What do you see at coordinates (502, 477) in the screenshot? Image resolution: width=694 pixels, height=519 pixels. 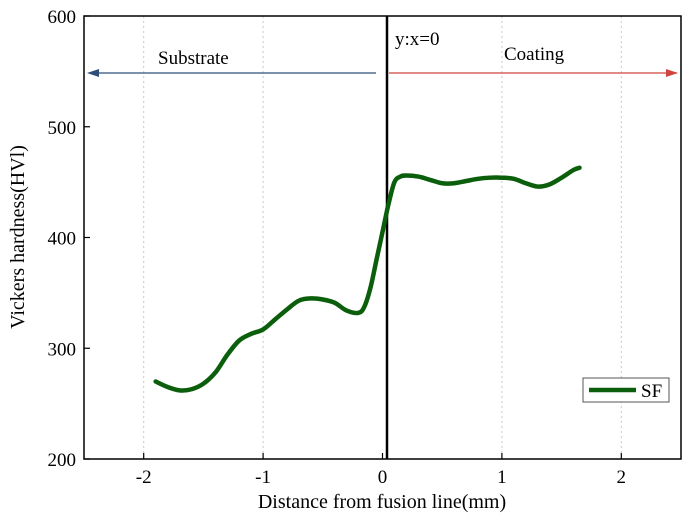 I see `x-tick-label: 1` at bounding box center [502, 477].